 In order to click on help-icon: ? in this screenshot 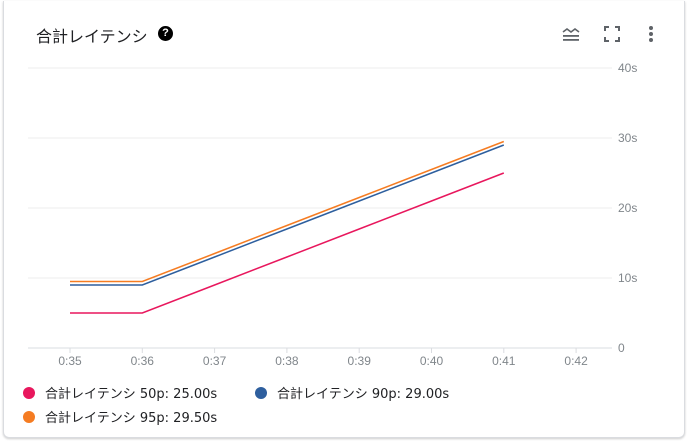, I will do `click(165, 33)`.